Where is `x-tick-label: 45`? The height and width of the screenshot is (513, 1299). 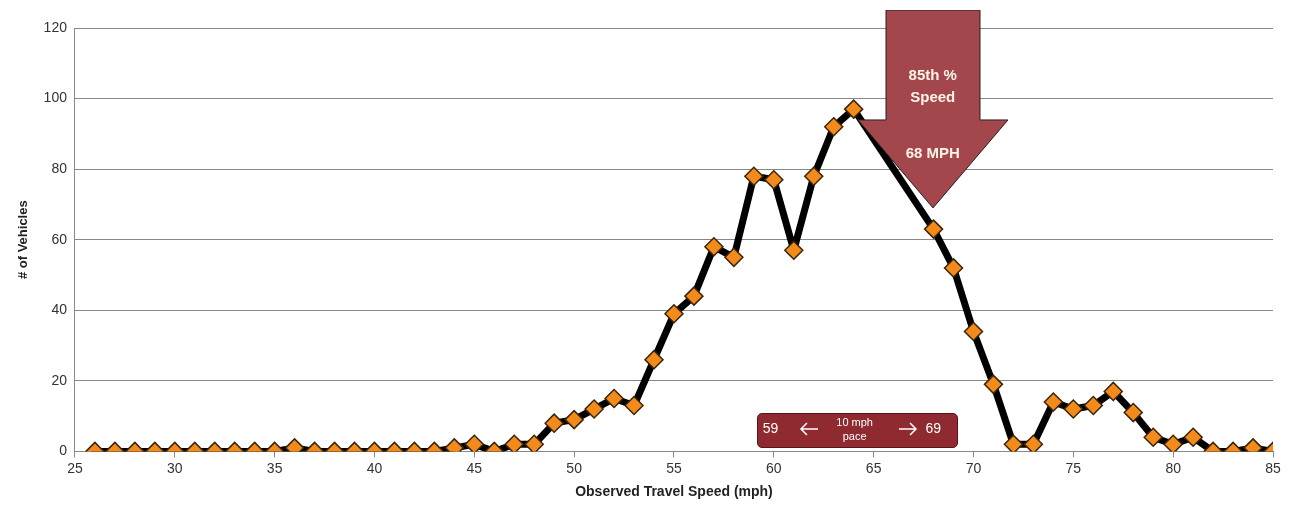 x-tick-label: 45 is located at coordinates (474, 467).